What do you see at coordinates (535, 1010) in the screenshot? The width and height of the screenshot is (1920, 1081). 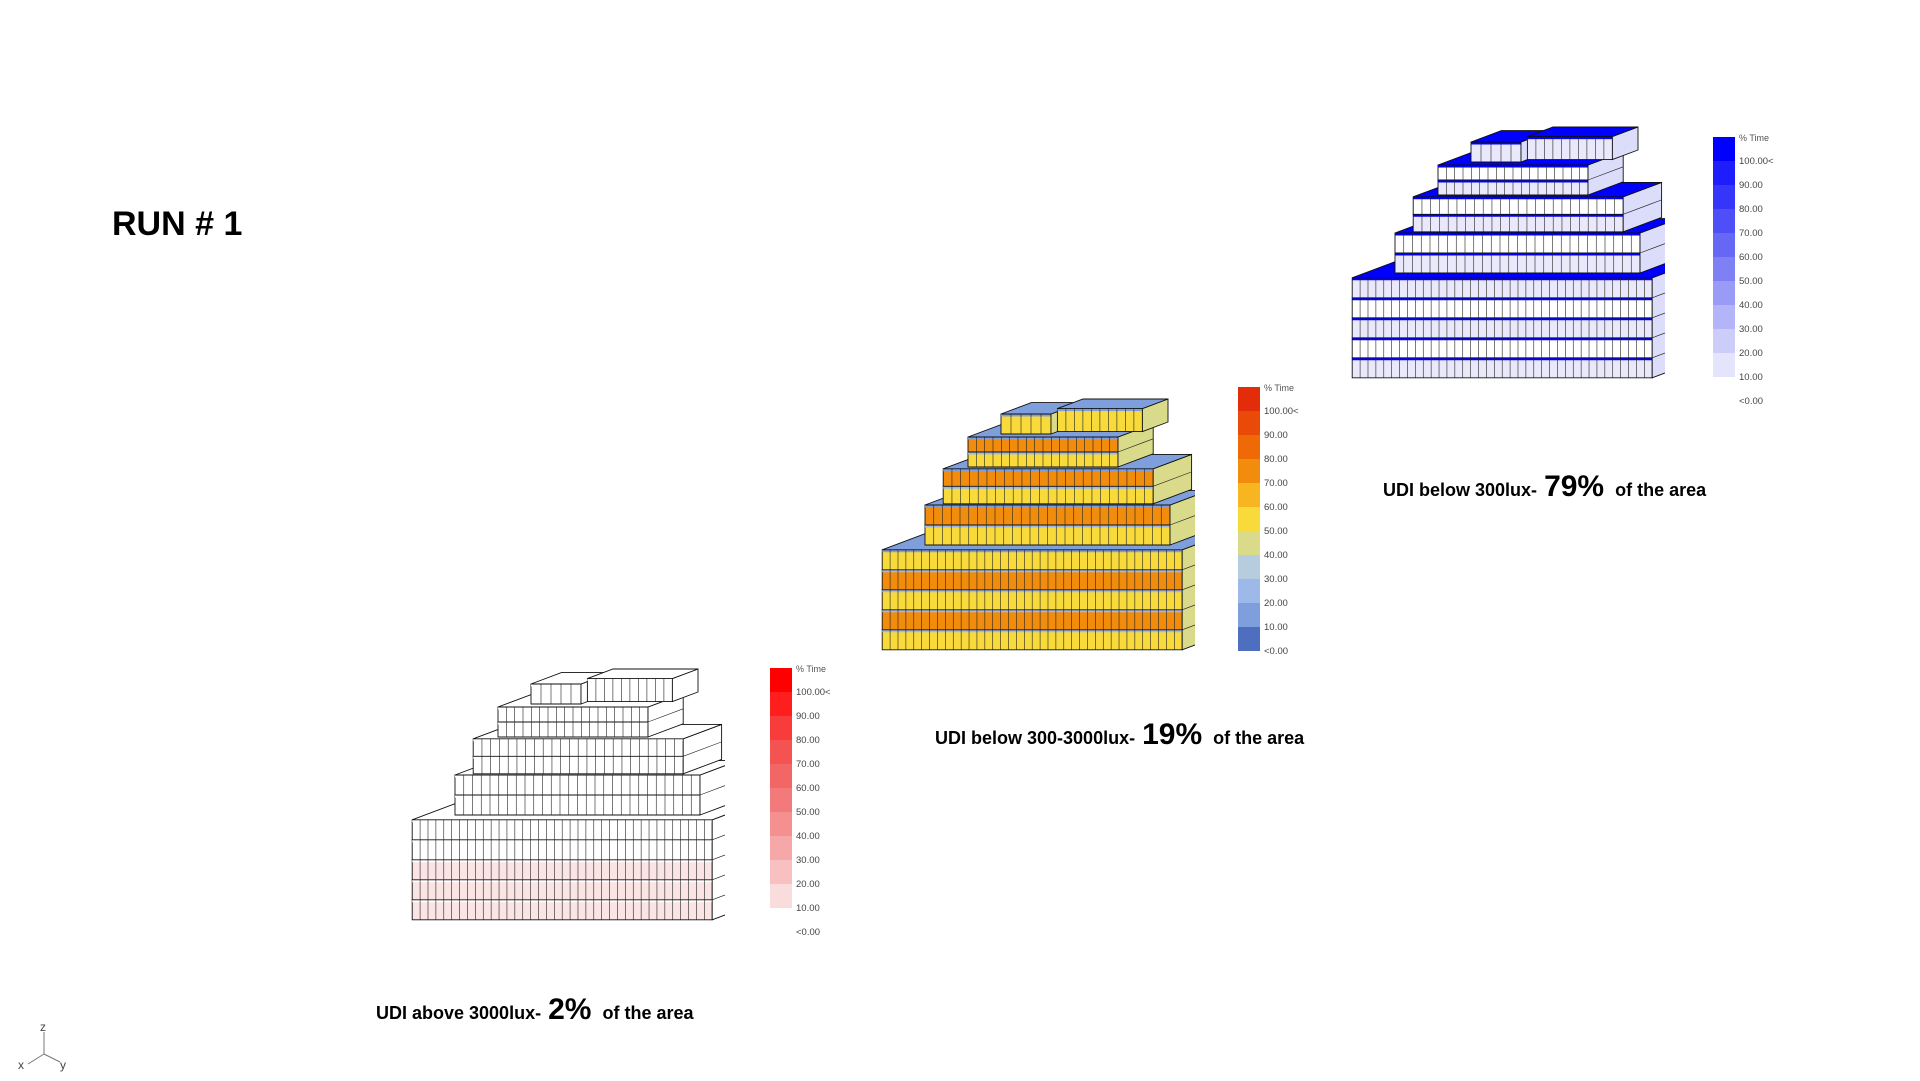 I see `caption-udi-above-3000: UDI above 3000lux- 2% of the area` at bounding box center [535, 1010].